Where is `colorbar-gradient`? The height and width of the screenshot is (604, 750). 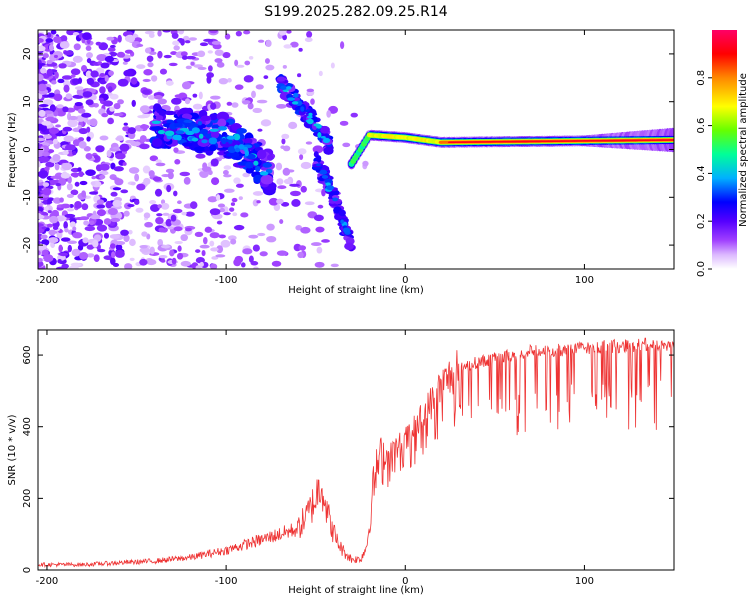 colorbar-gradient is located at coordinates (724, 149).